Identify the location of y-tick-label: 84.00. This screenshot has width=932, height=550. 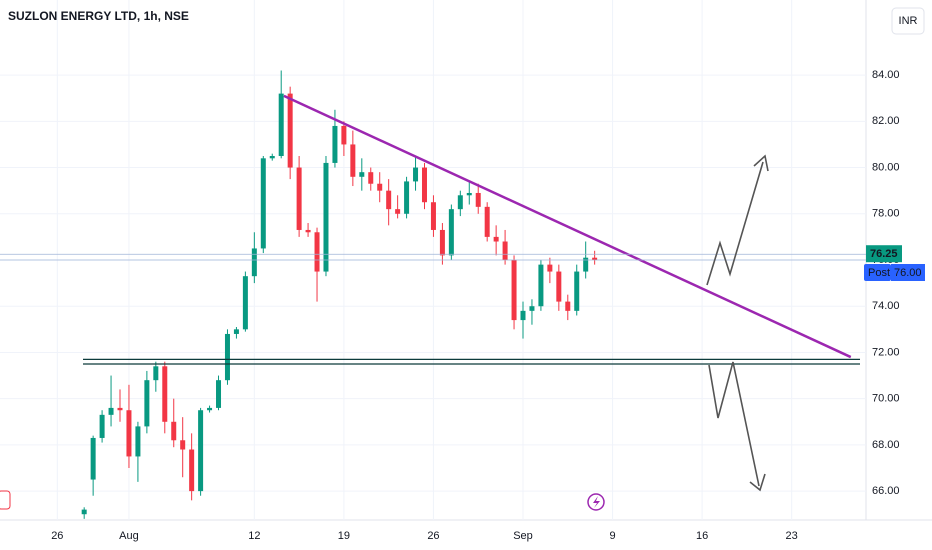
(886, 75).